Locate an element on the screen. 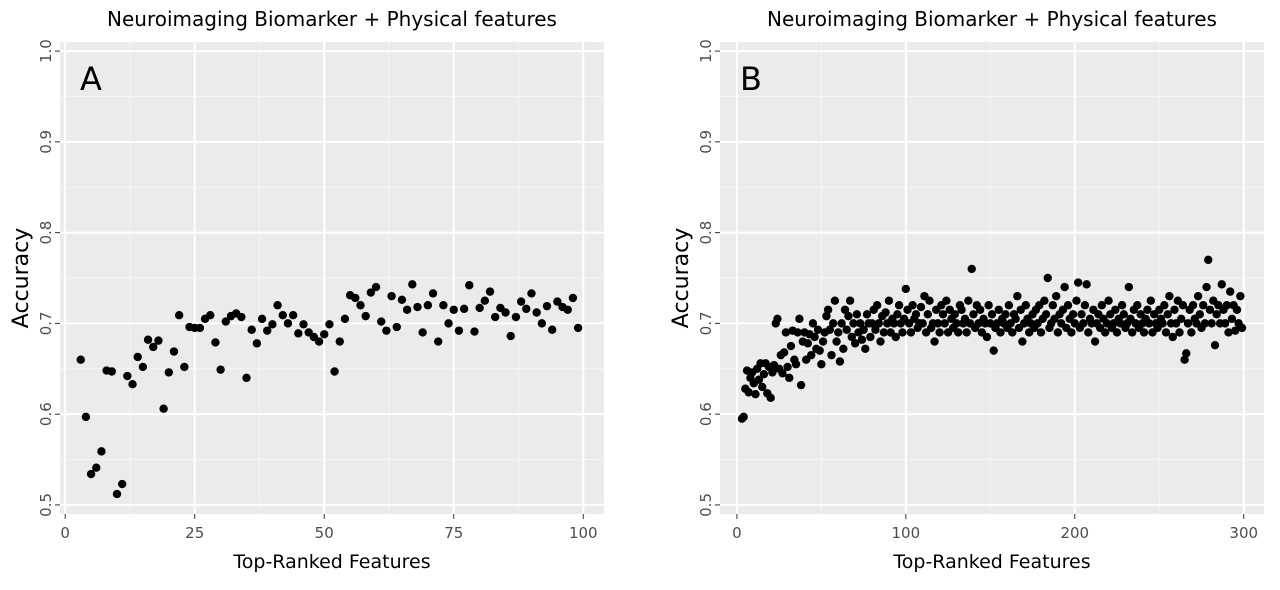  y-tick-label: 0.5 is located at coordinates (706, 505).